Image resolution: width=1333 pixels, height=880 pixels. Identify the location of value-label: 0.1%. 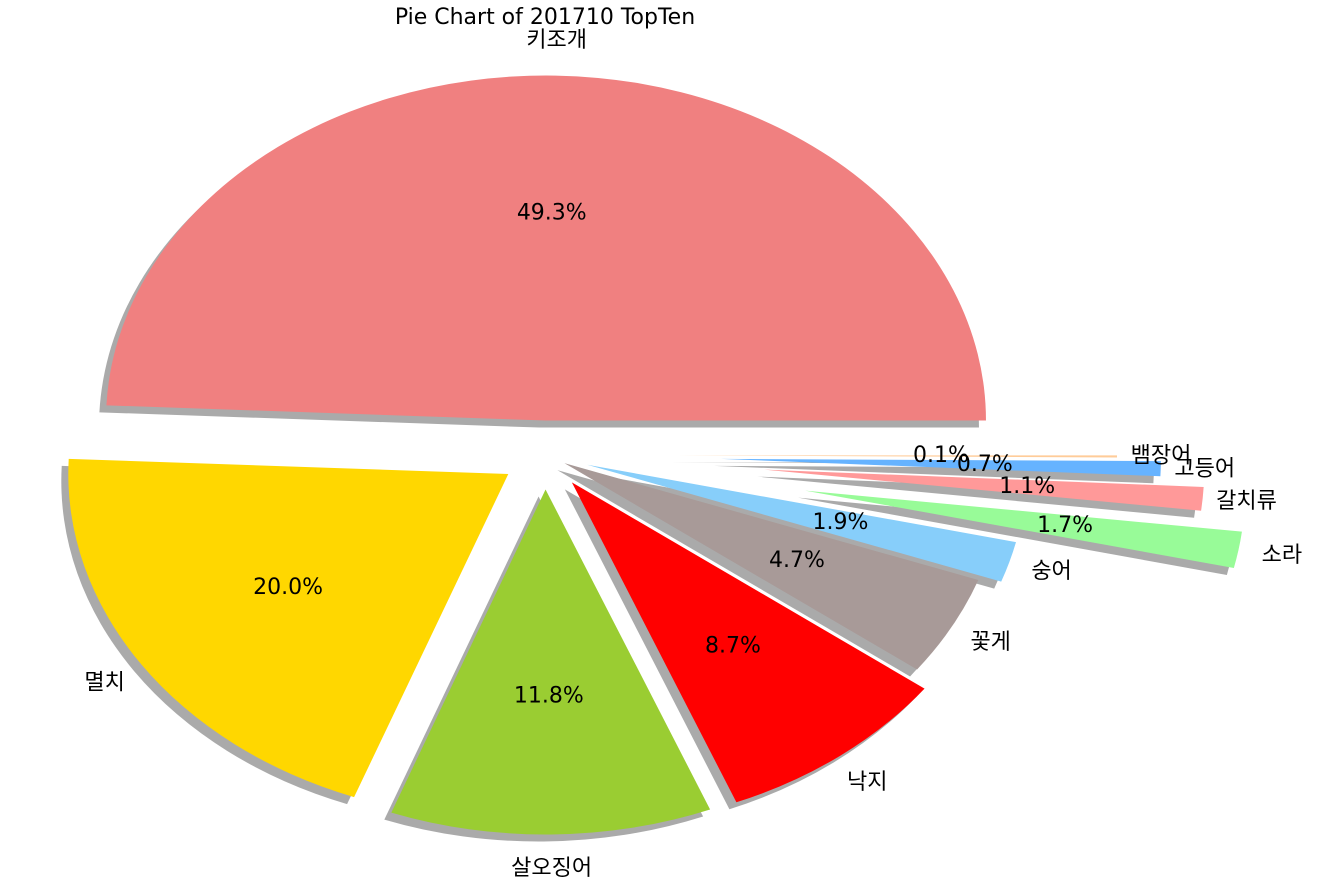
(941, 455).